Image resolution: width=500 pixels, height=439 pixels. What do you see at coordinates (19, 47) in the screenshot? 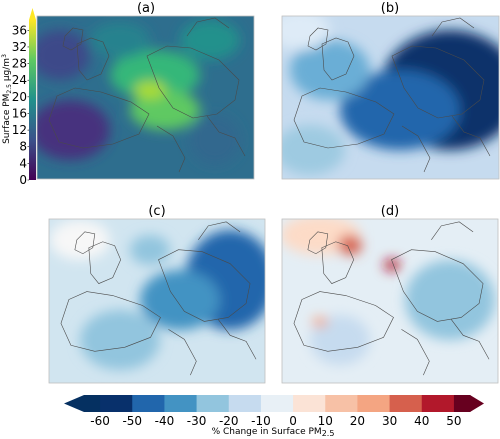
I see `viridis-tick-label: 32` at bounding box center [19, 47].